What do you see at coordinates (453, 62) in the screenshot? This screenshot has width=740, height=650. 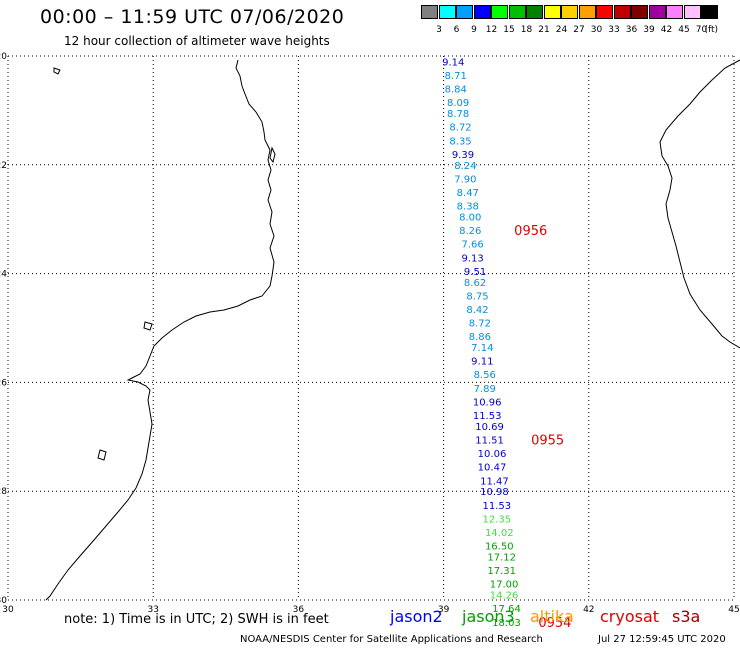 I see `wave-height-value: 9.14` at bounding box center [453, 62].